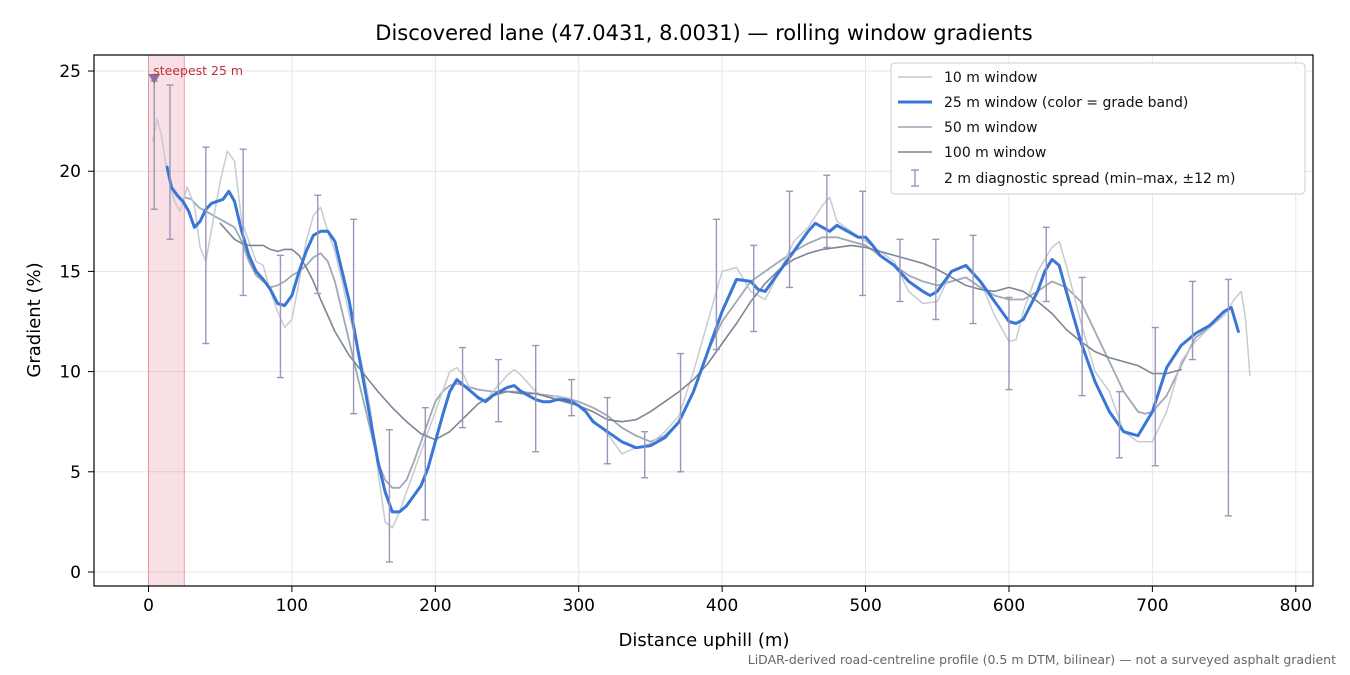 This screenshot has height=675, width=1350. I want to click on x-tick-label: 500, so click(865, 606).